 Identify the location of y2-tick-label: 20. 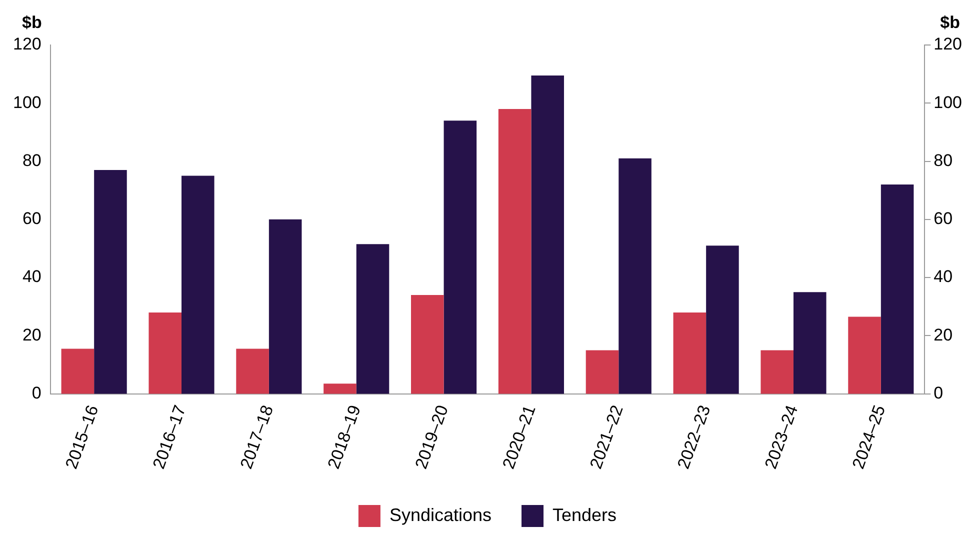
(943, 334).